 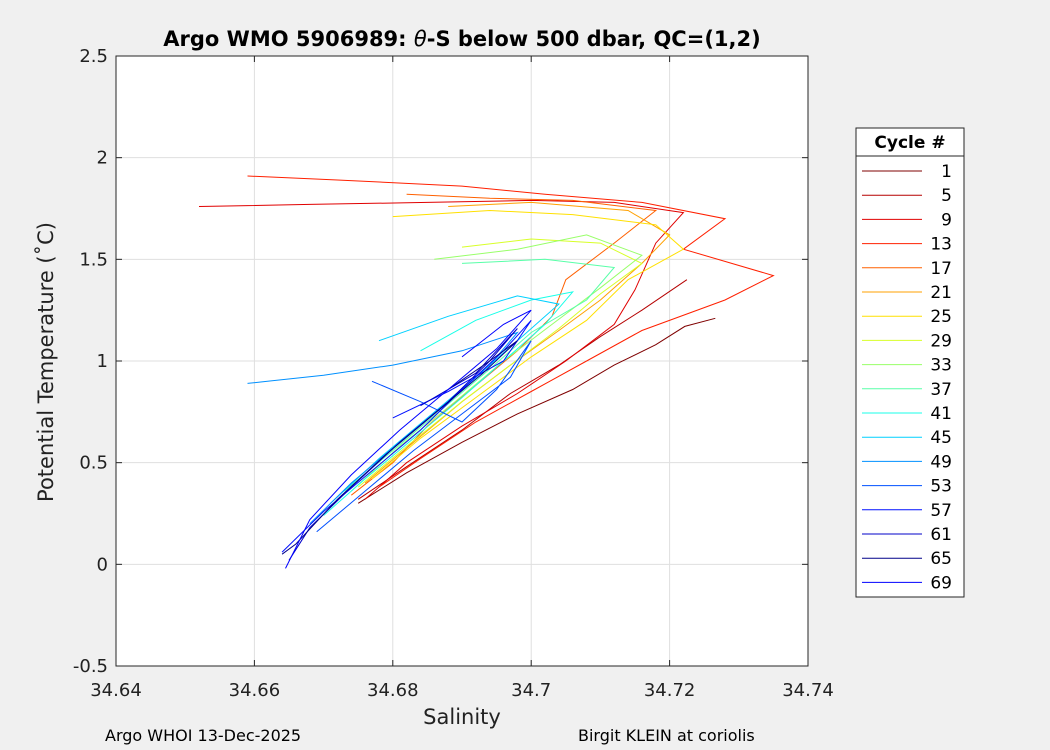 What do you see at coordinates (102, 361) in the screenshot?
I see `y-tick-label: 1` at bounding box center [102, 361].